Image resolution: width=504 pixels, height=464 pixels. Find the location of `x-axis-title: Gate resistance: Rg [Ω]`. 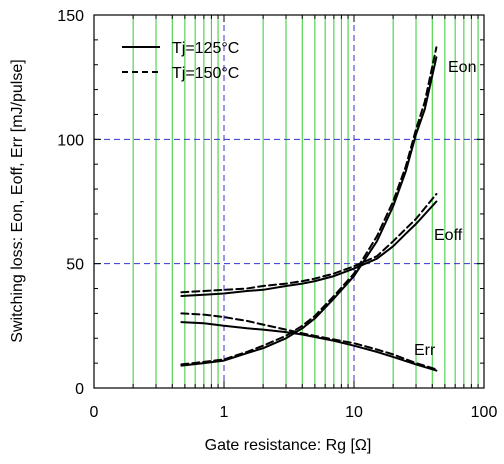

x-axis-title: Gate resistance: Rg [Ω] is located at coordinates (288, 445).